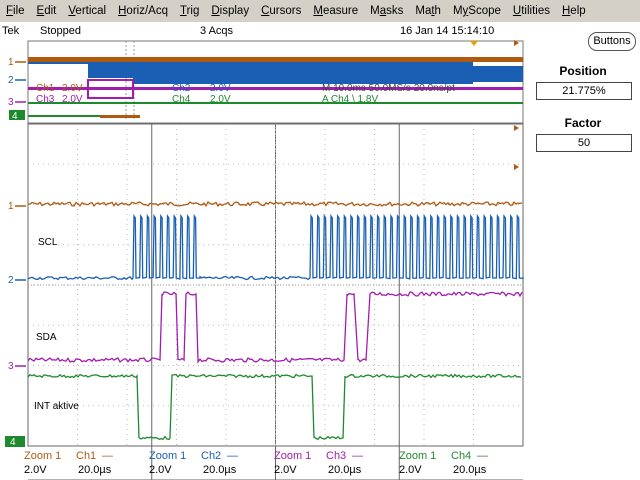 The width and height of the screenshot is (640, 480). Describe the element at coordinates (461, 456) in the screenshot. I see `readout-channel: Ch4` at that location.